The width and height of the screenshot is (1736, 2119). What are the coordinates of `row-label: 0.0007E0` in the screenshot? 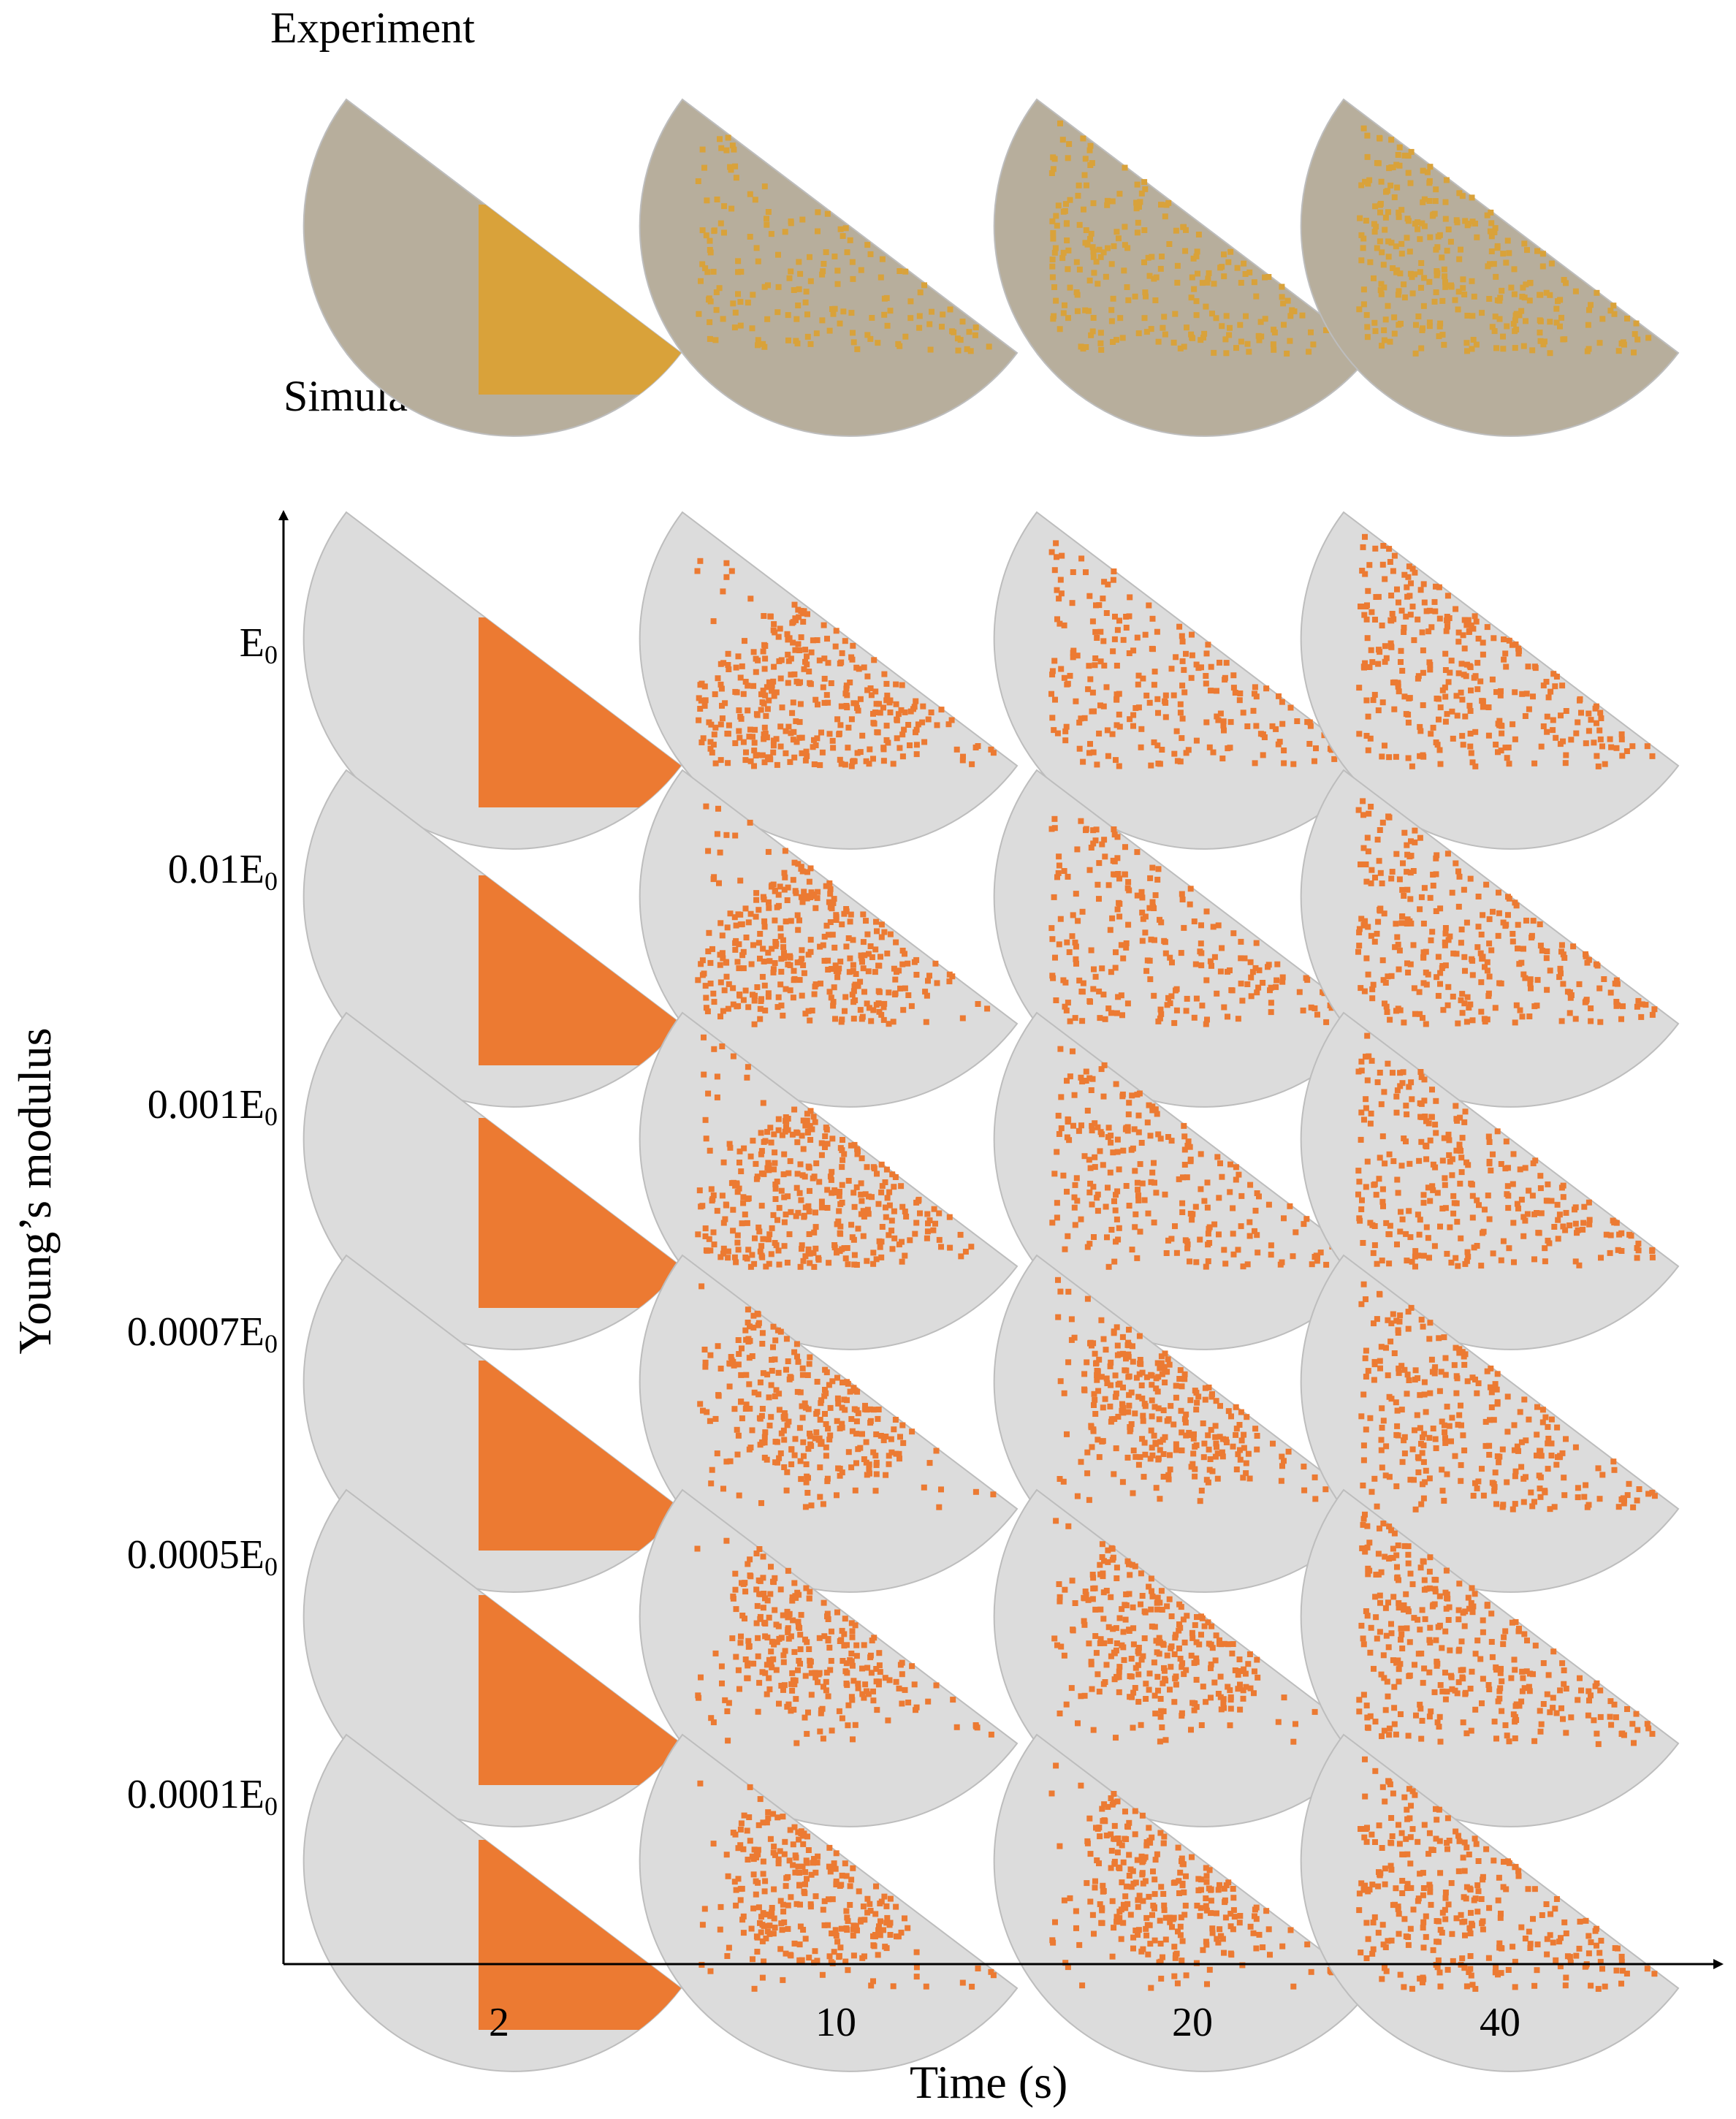 It's located at (202, 1334).